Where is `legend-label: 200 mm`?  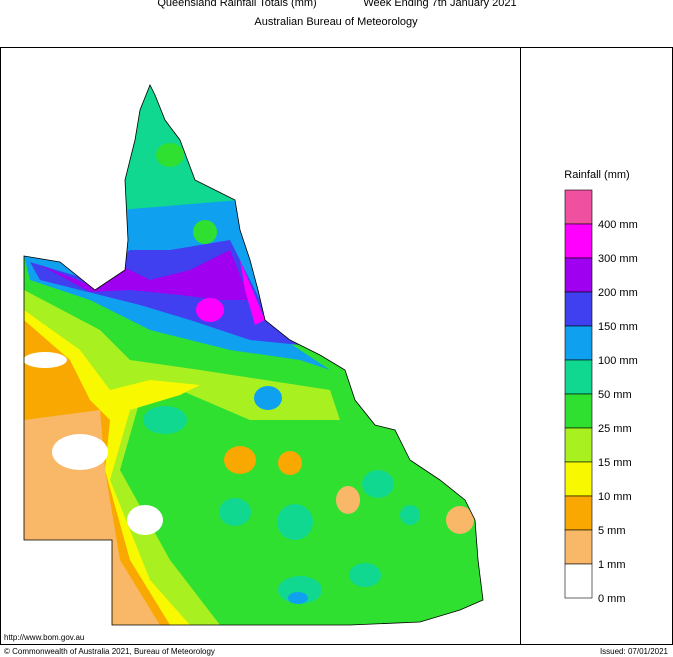 legend-label: 200 mm is located at coordinates (618, 293).